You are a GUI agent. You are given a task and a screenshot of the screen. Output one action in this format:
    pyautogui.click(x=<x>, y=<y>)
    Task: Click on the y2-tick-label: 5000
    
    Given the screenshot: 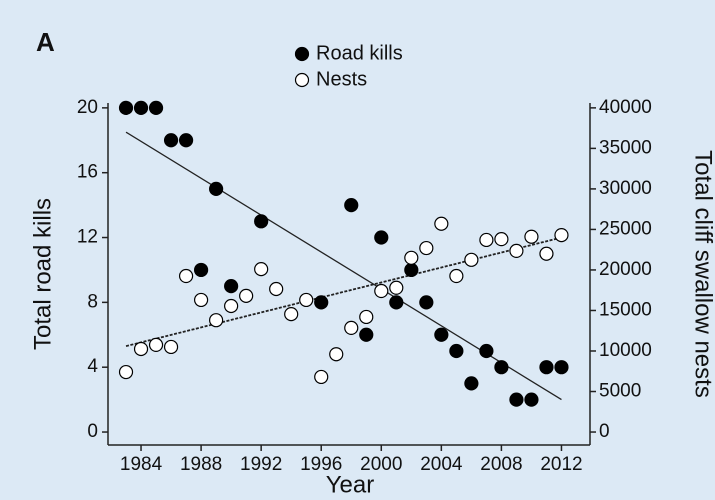 What is the action you would take?
    pyautogui.click(x=620, y=391)
    